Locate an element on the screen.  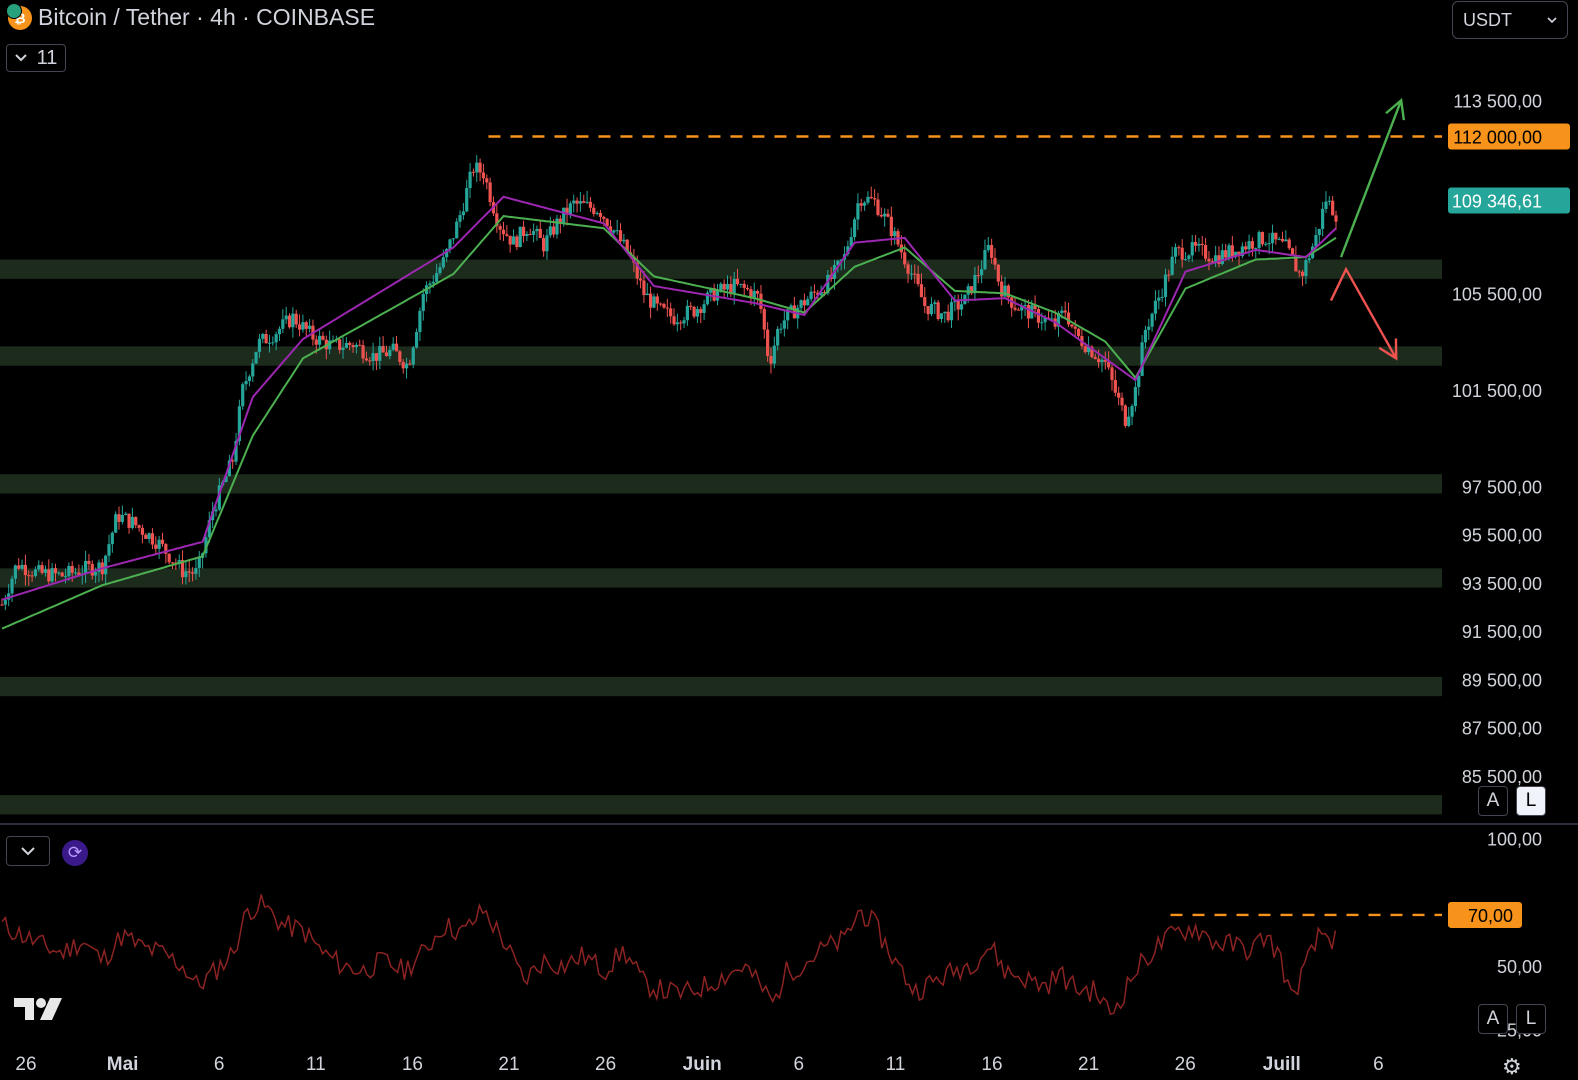
log-scale-button: L is located at coordinates (1531, 801).